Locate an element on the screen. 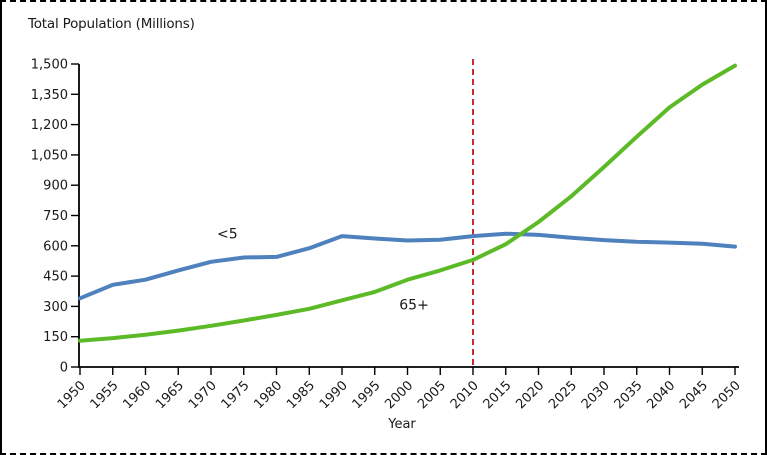  x-tick-label: 1970 is located at coordinates (203, 395).